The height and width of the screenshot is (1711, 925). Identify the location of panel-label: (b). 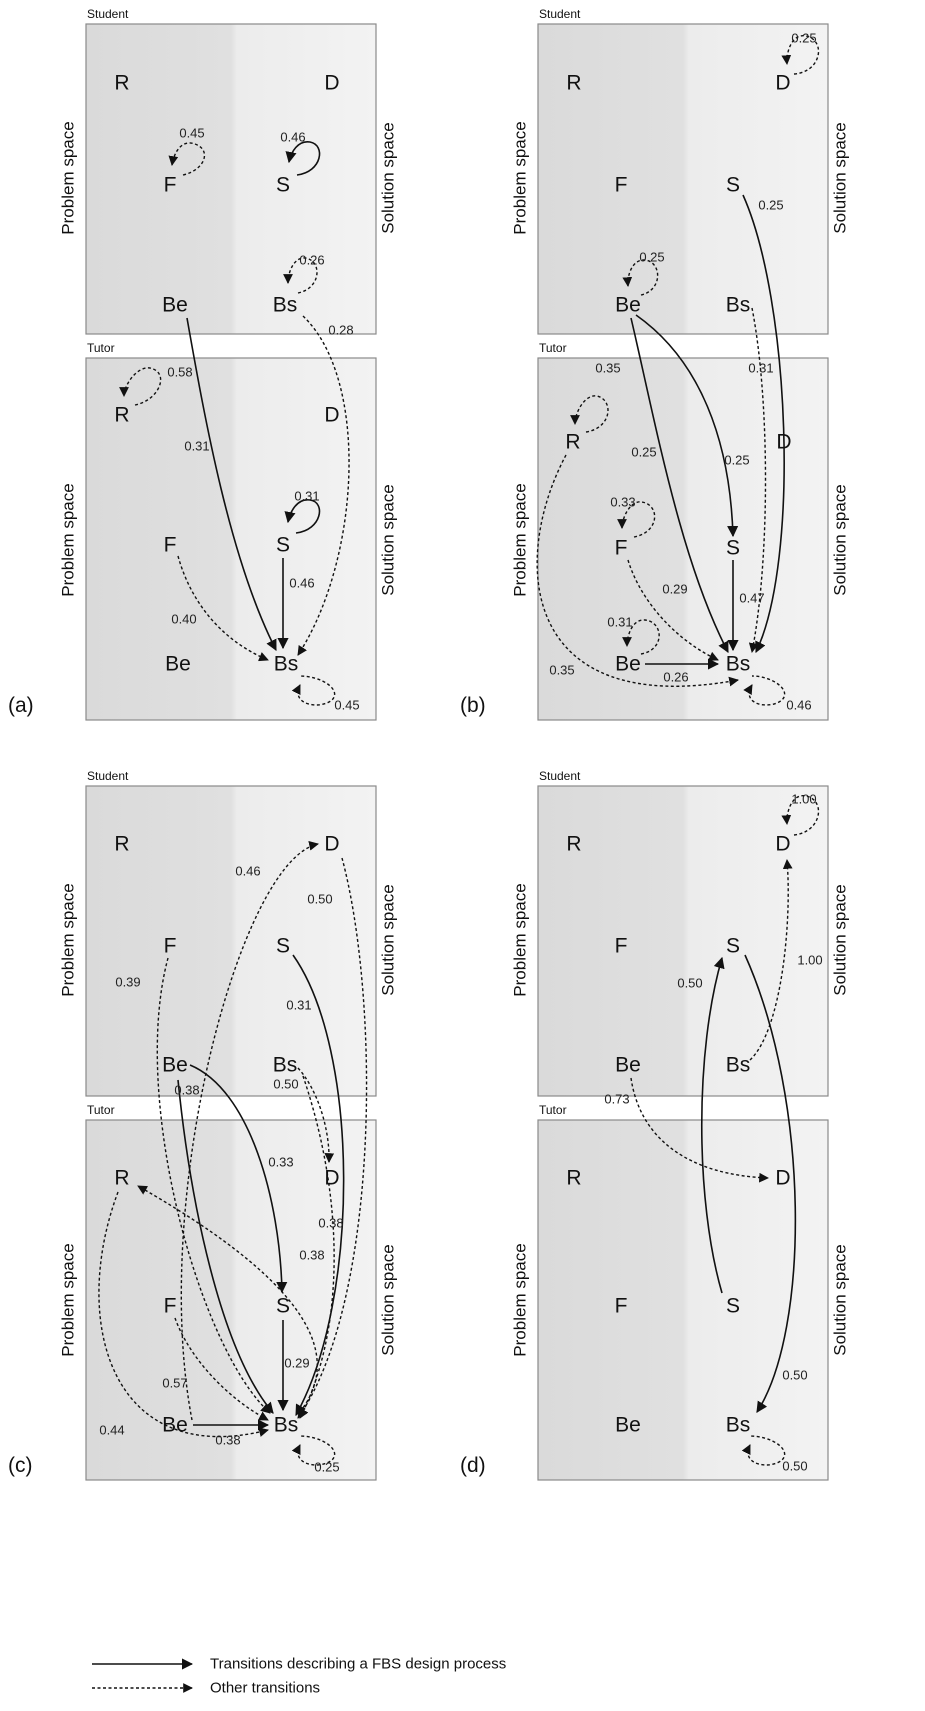
(473, 705).